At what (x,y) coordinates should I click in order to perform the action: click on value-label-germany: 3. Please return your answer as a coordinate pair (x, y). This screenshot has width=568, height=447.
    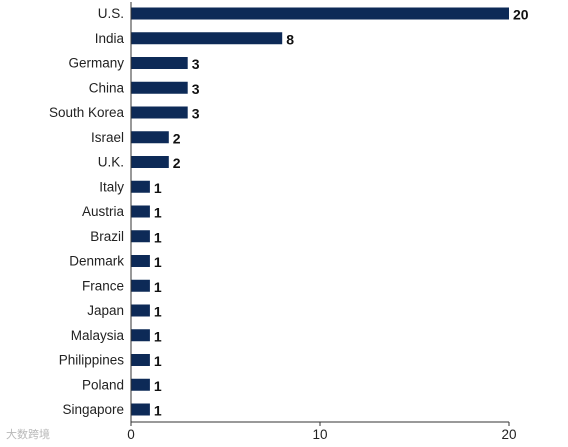
    Looking at the image, I should click on (196, 64).